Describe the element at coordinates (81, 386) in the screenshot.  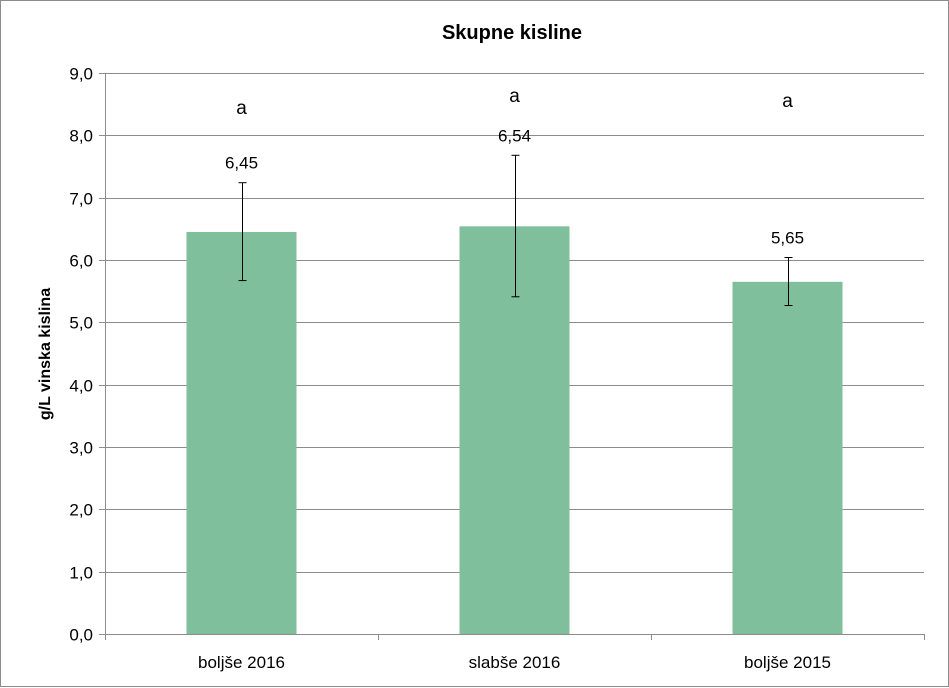
I see `y-tick-label: 4,0` at that location.